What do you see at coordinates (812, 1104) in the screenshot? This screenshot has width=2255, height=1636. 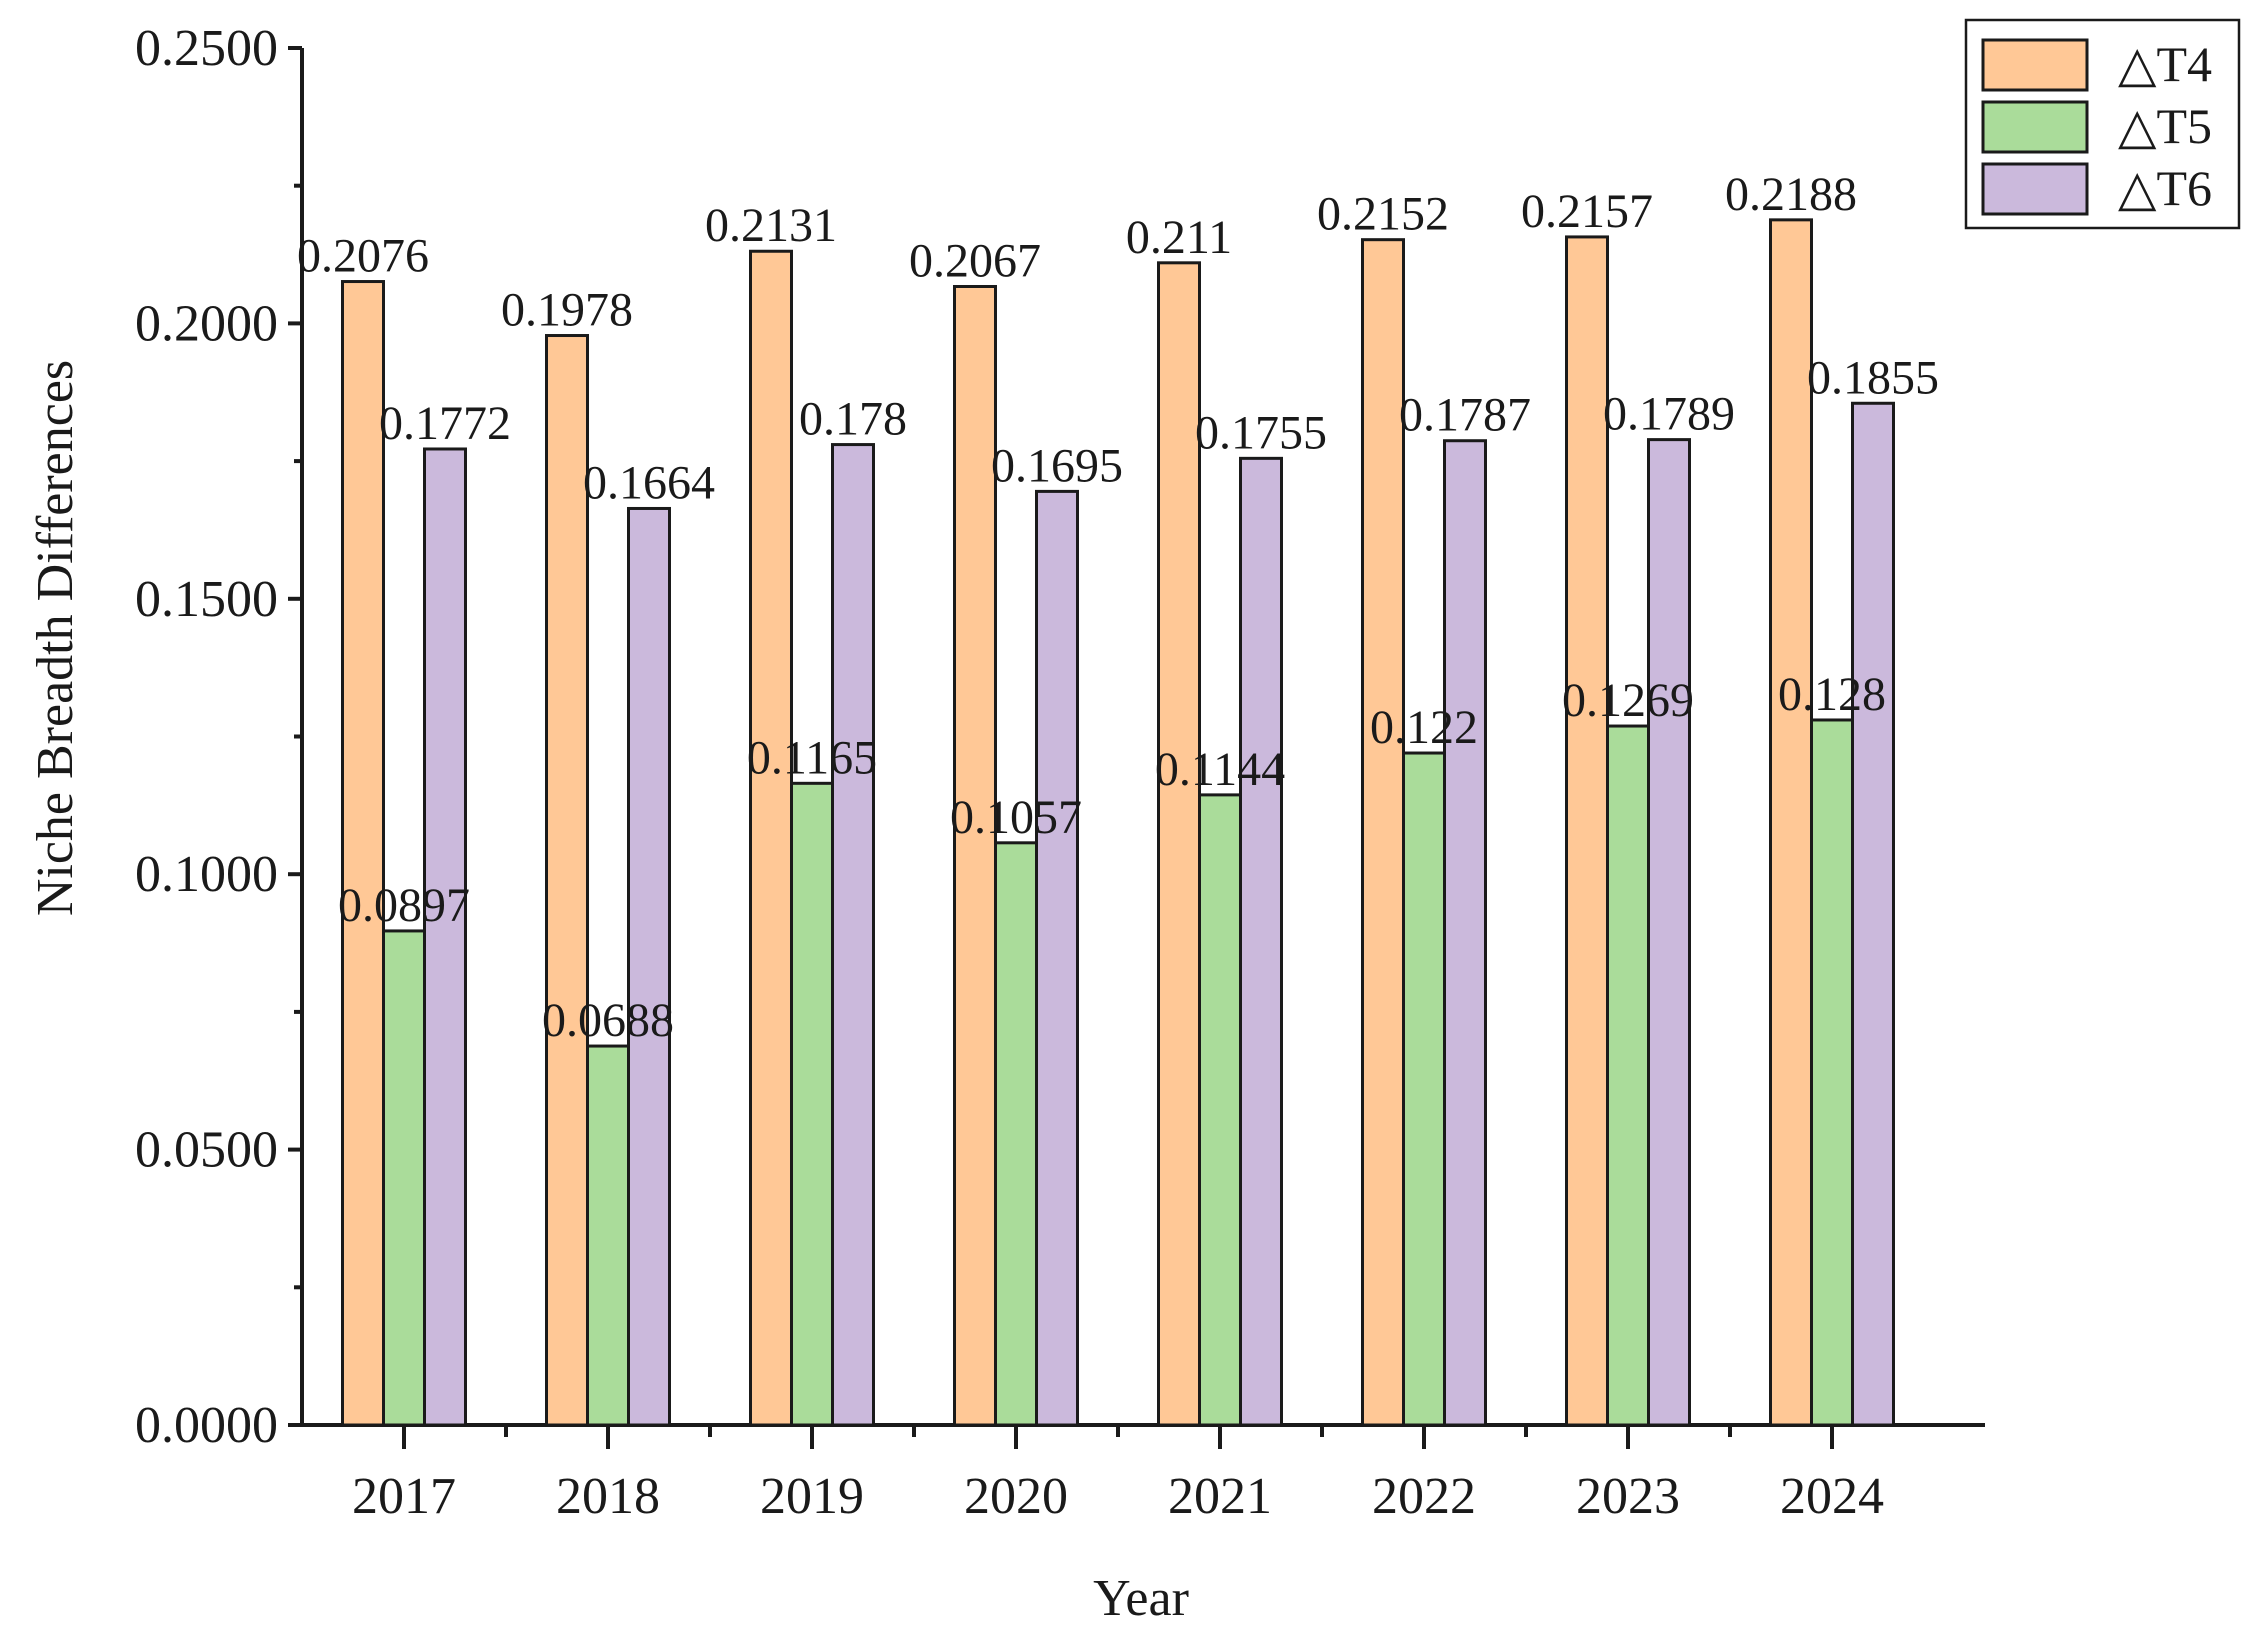 I see `bar-5-2019` at bounding box center [812, 1104].